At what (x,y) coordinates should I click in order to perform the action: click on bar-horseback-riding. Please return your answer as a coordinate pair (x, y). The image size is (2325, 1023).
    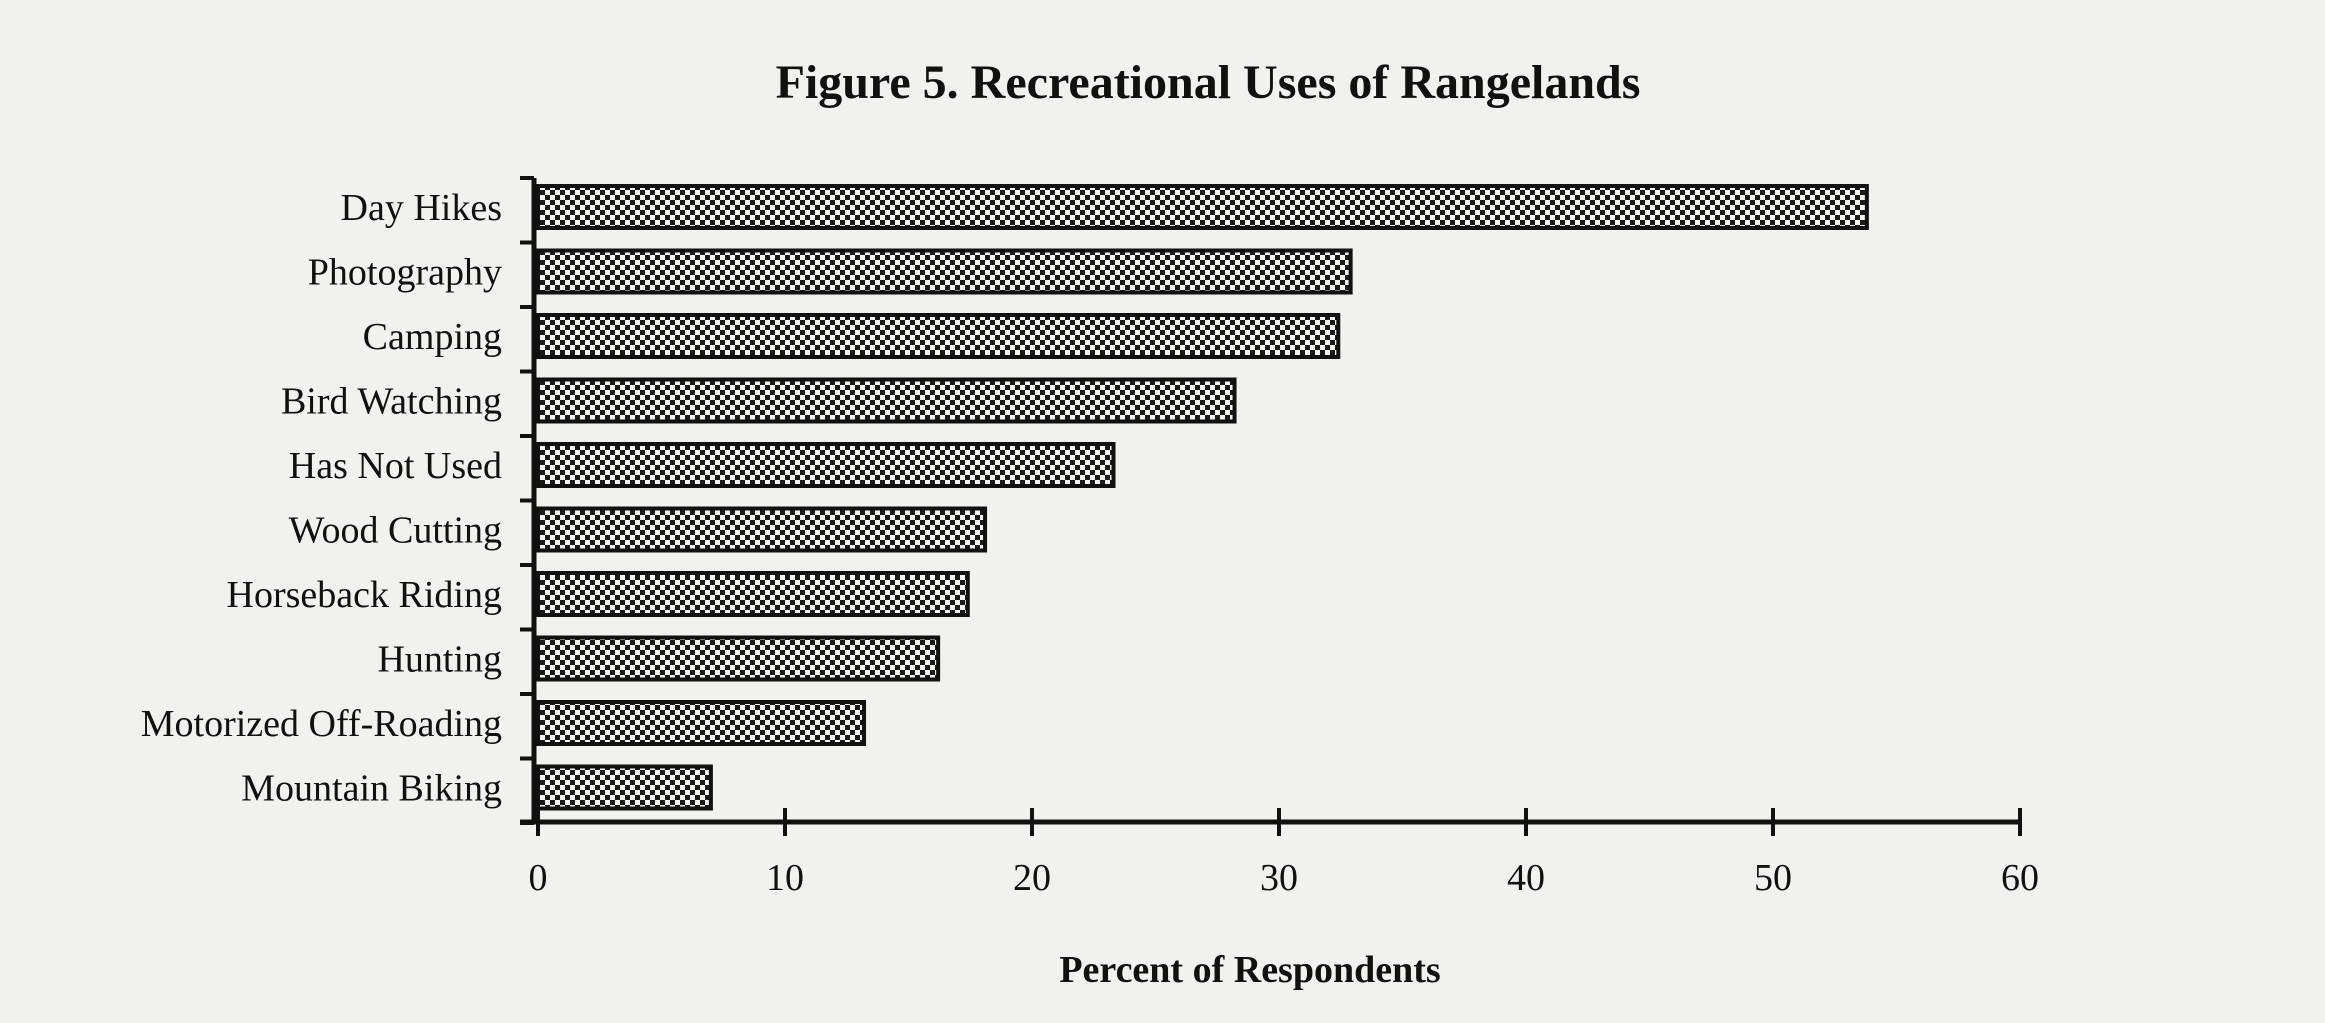
    Looking at the image, I should click on (753, 594).